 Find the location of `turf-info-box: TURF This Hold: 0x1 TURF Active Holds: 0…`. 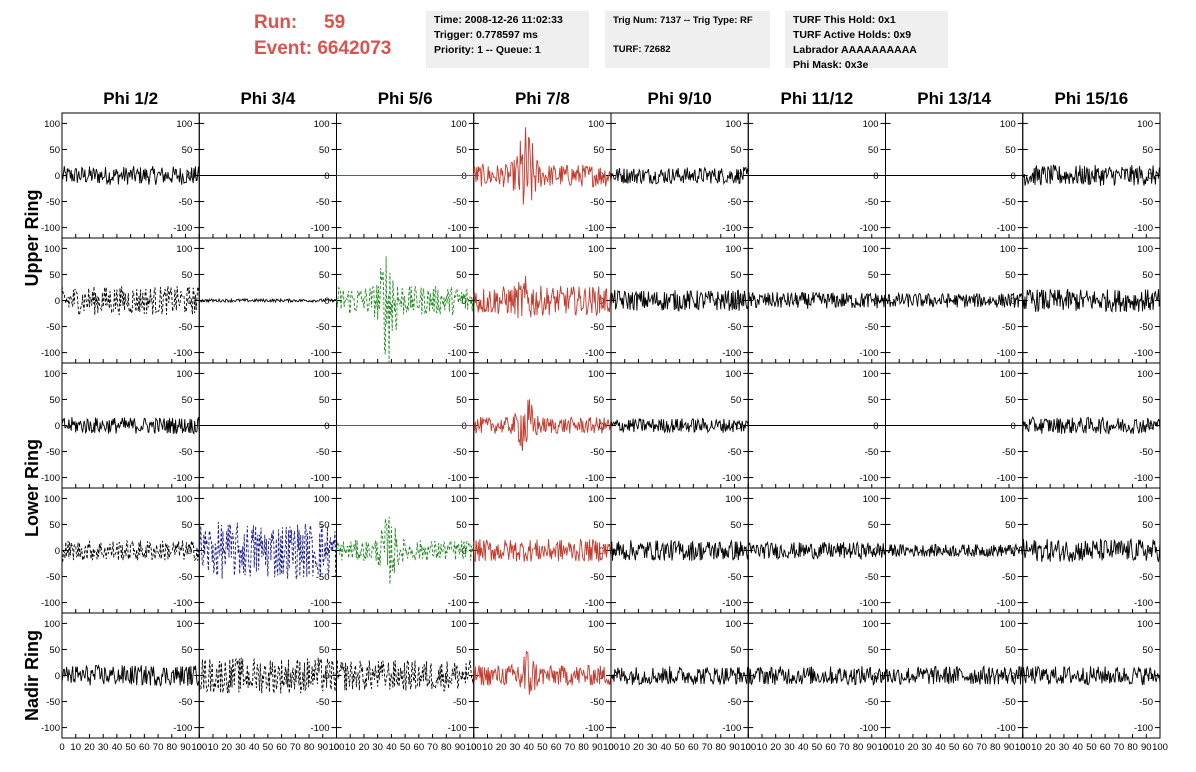

turf-info-box: TURF This Hold: 0x1 TURF Active Holds: 0… is located at coordinates (866, 41).